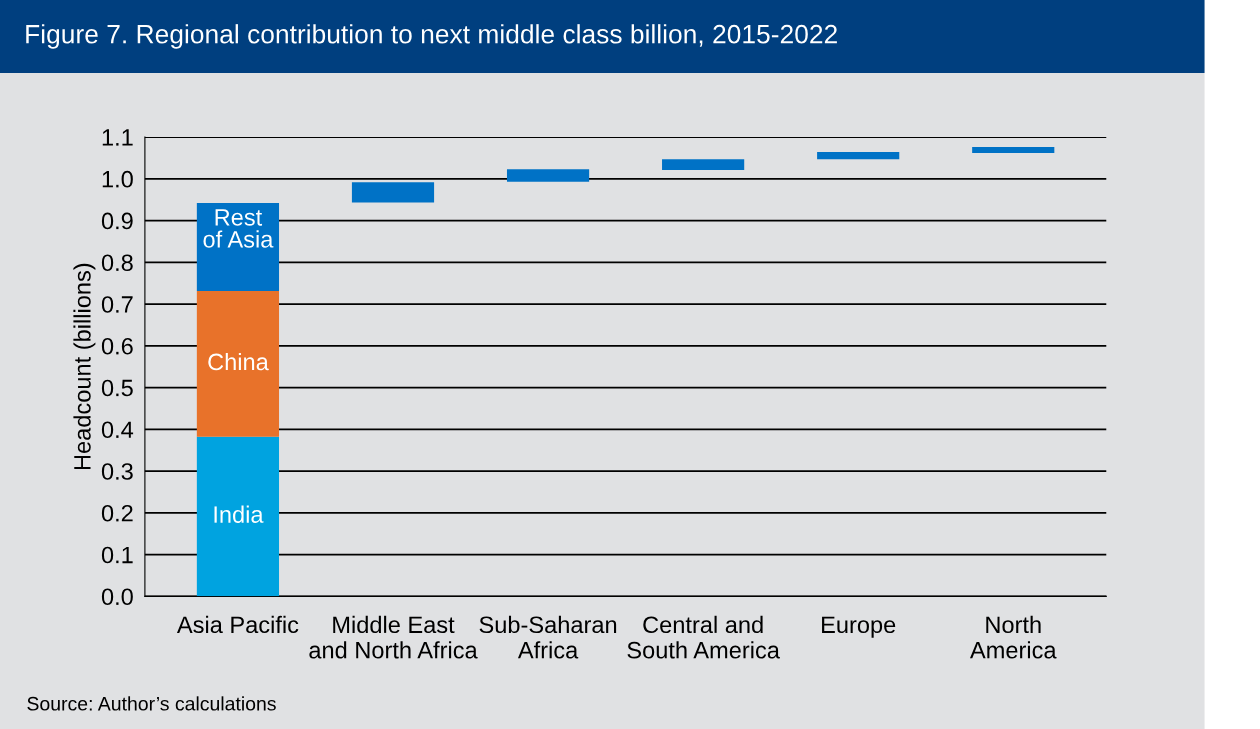 The image size is (1260, 729). I want to click on y-axis-title: Headcount (billions), so click(84, 366).